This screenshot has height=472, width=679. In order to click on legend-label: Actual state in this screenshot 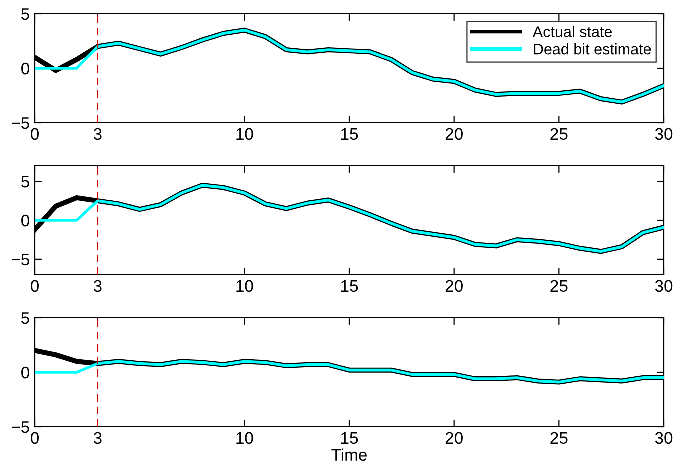, I will do `click(572, 32)`.